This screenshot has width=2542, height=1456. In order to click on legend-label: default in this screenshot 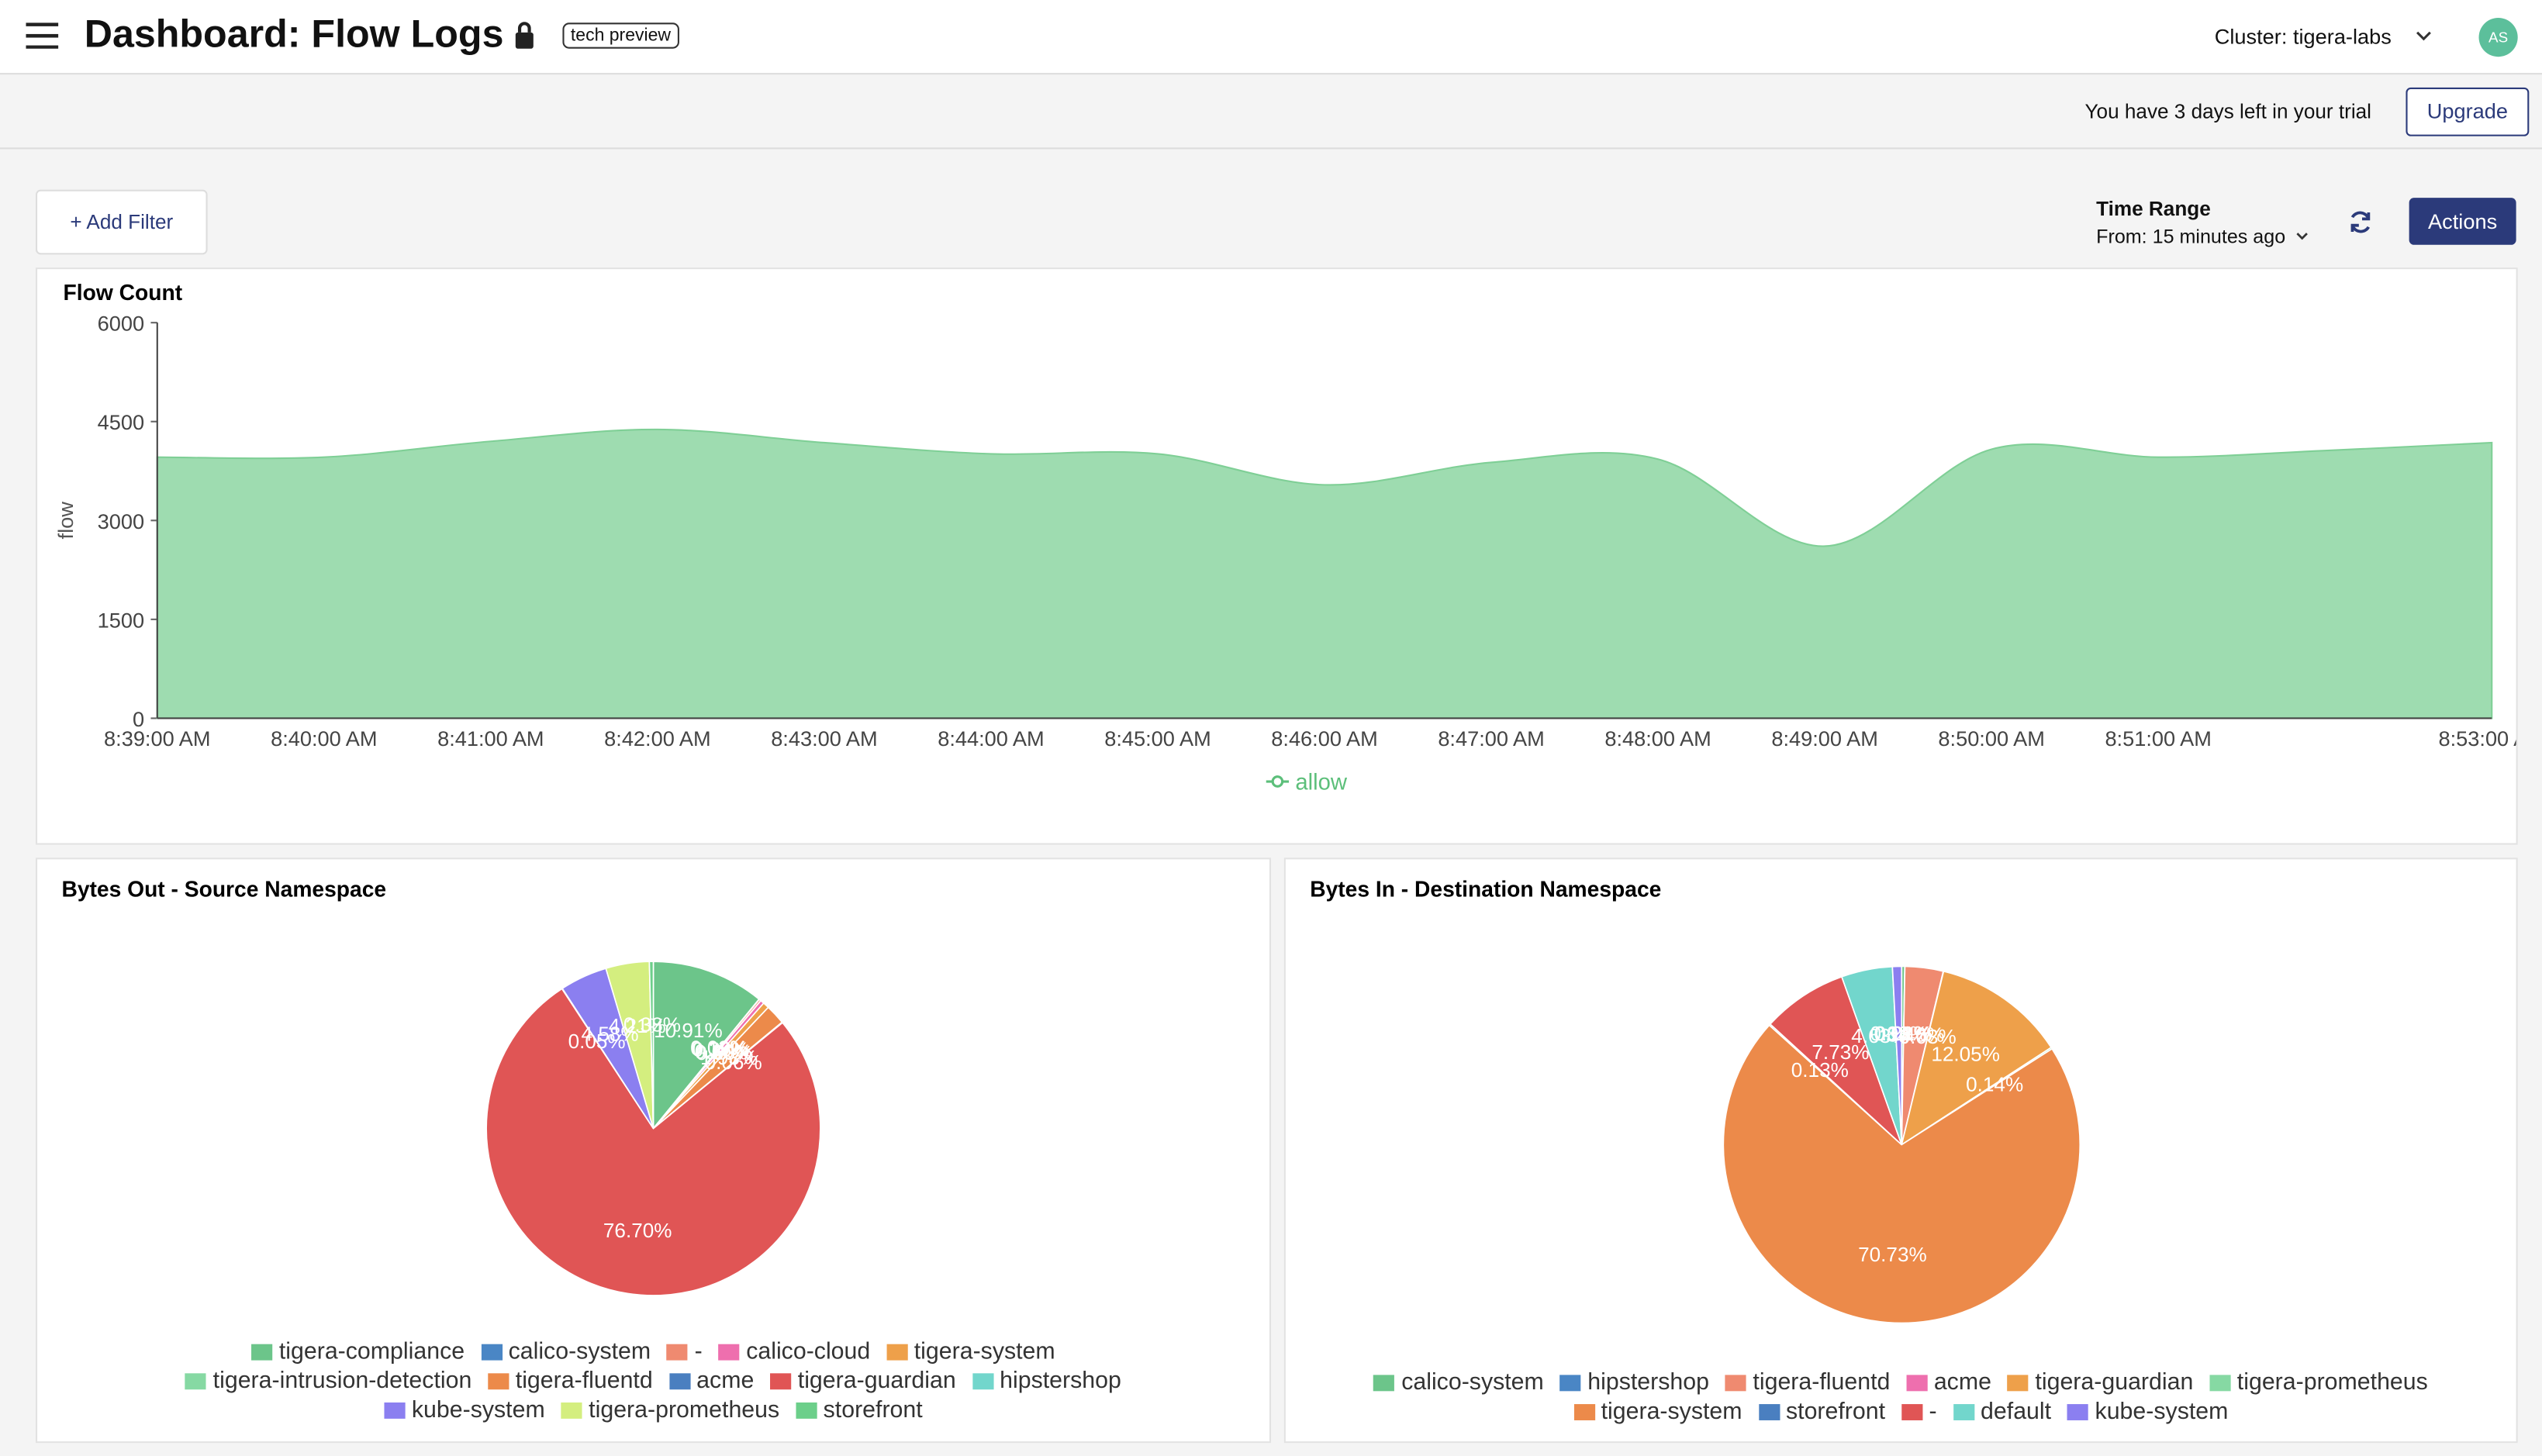, I will do `click(2017, 1413)`.